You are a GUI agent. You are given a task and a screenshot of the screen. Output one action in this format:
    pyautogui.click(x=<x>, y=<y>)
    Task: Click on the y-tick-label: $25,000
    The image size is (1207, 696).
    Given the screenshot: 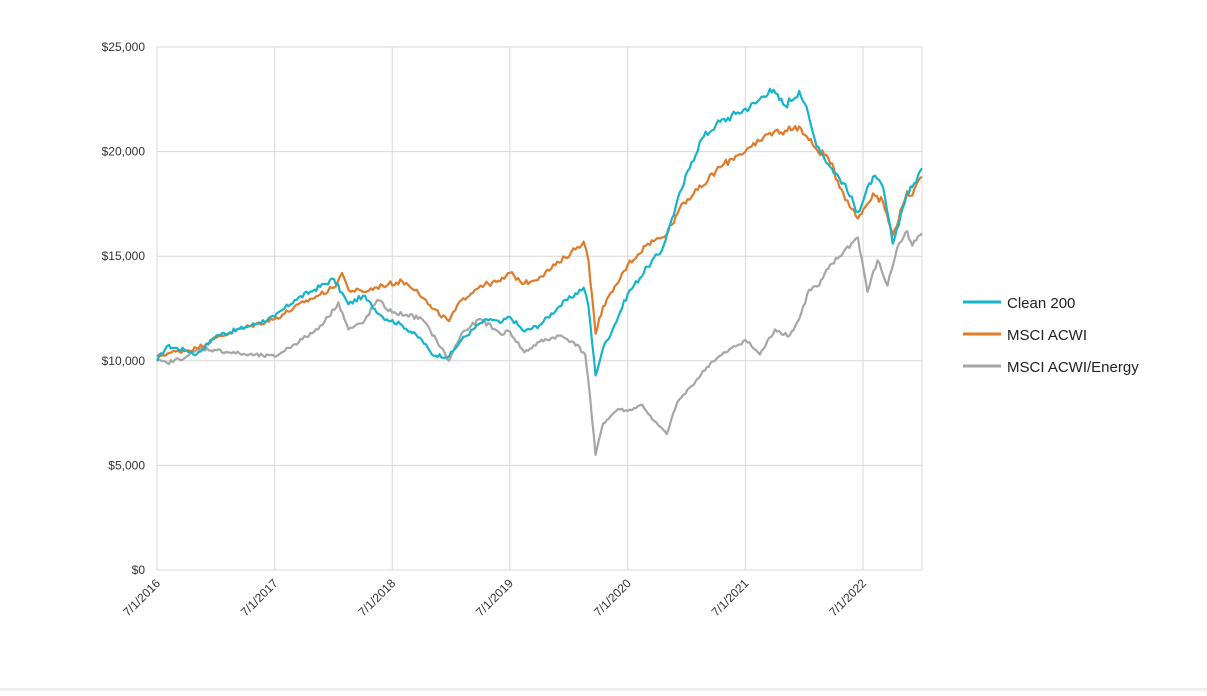 What is the action you would take?
    pyautogui.click(x=124, y=47)
    